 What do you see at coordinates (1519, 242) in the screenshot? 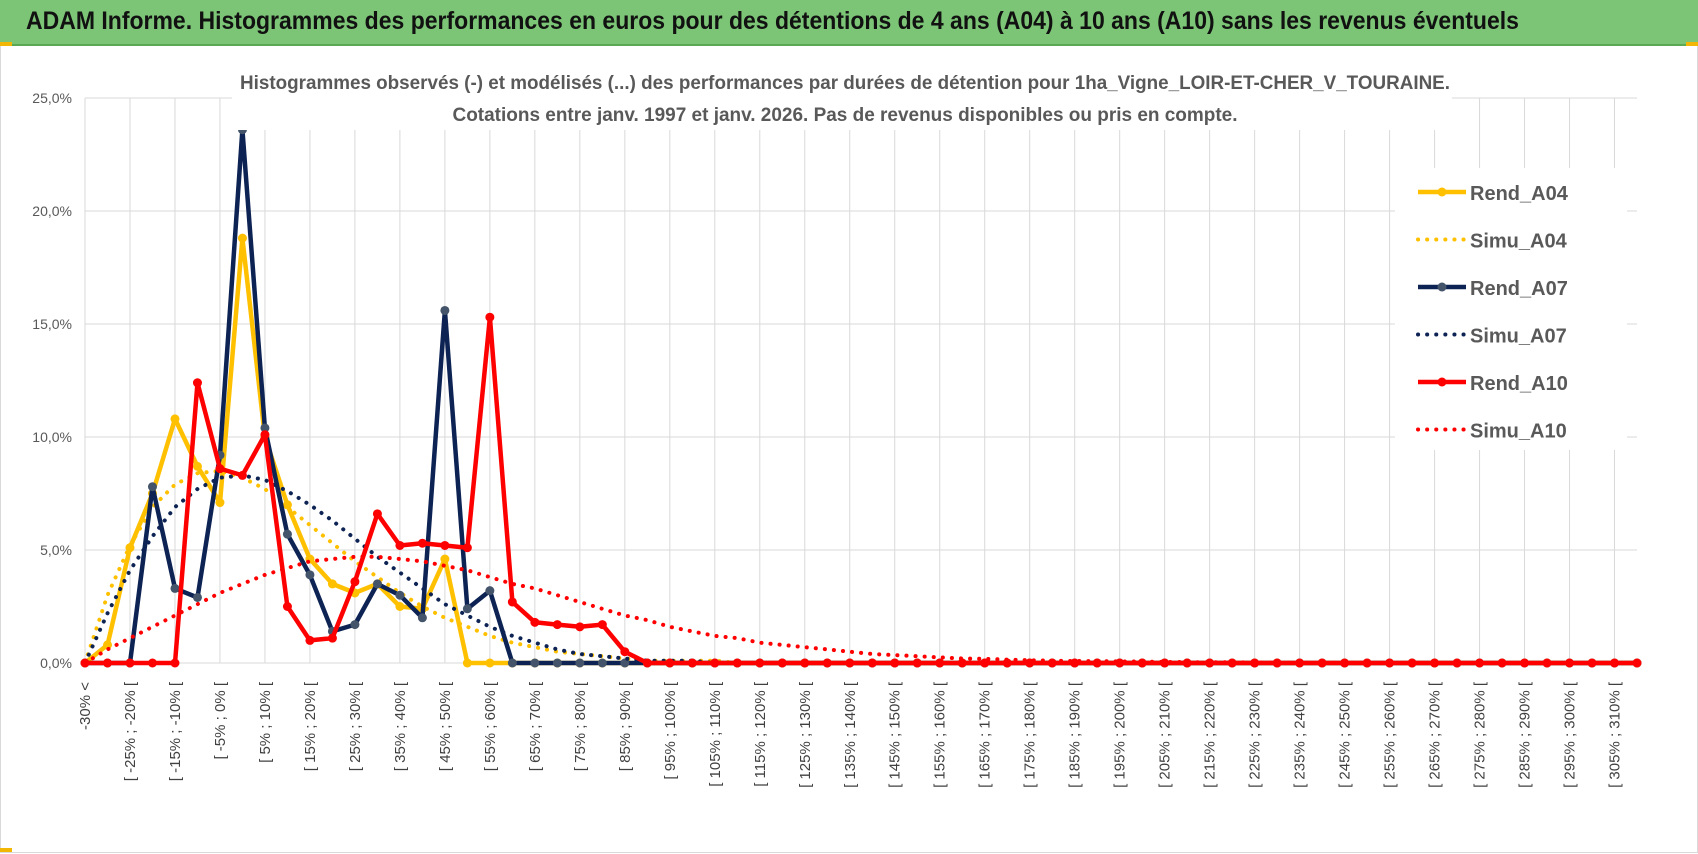
I see `legend-label: Simu_A04` at bounding box center [1519, 242].